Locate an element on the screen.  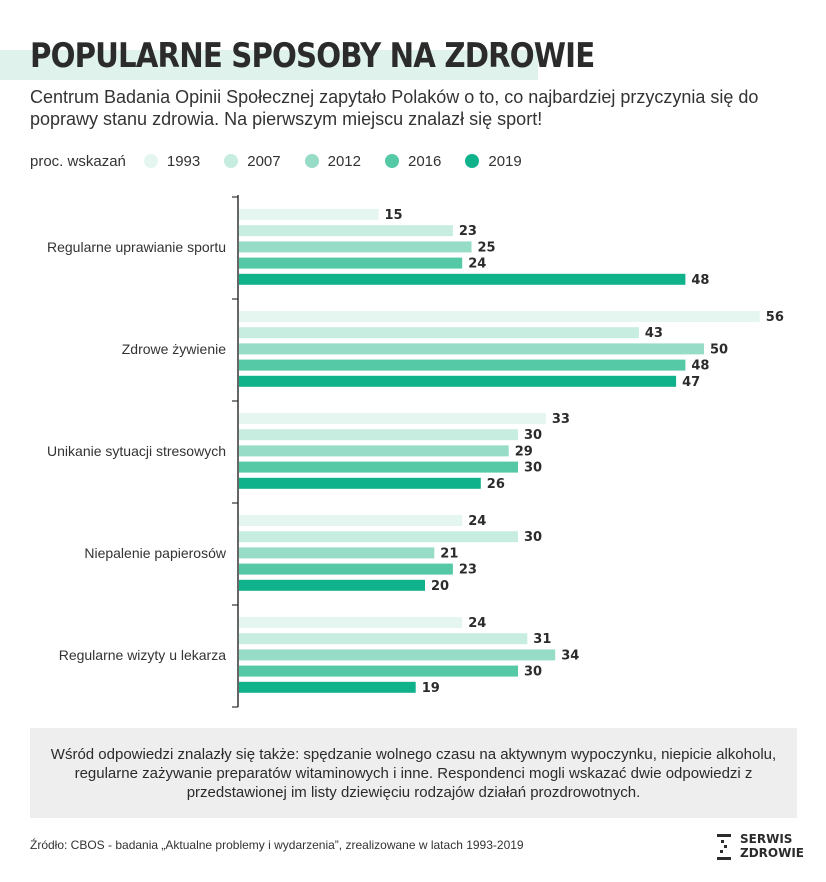
logo-mark-icon is located at coordinates (724, 847).